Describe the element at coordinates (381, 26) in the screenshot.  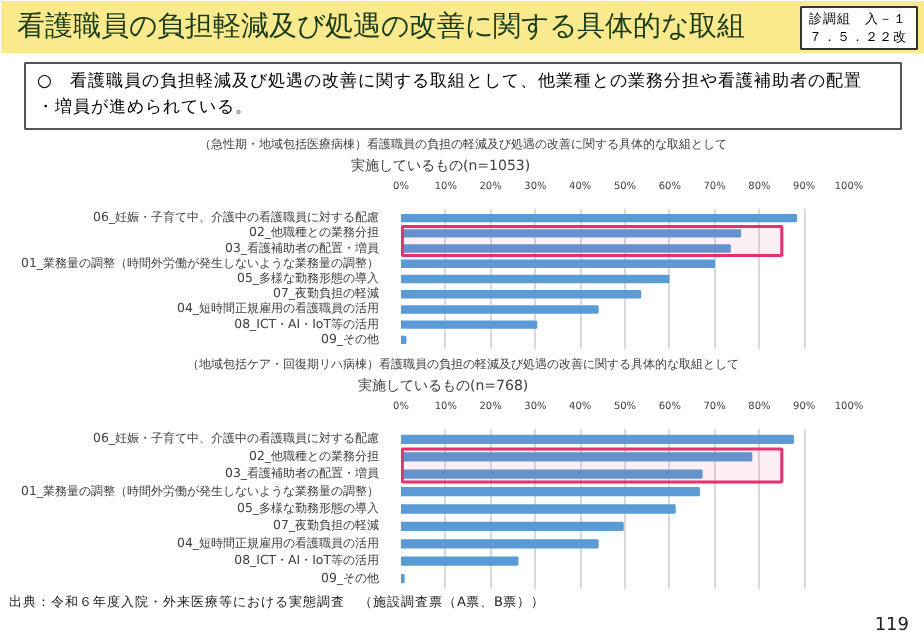
I see `text: 看護職員の負担軽減及び処遇の改善に関する具体的な取組` at that location.